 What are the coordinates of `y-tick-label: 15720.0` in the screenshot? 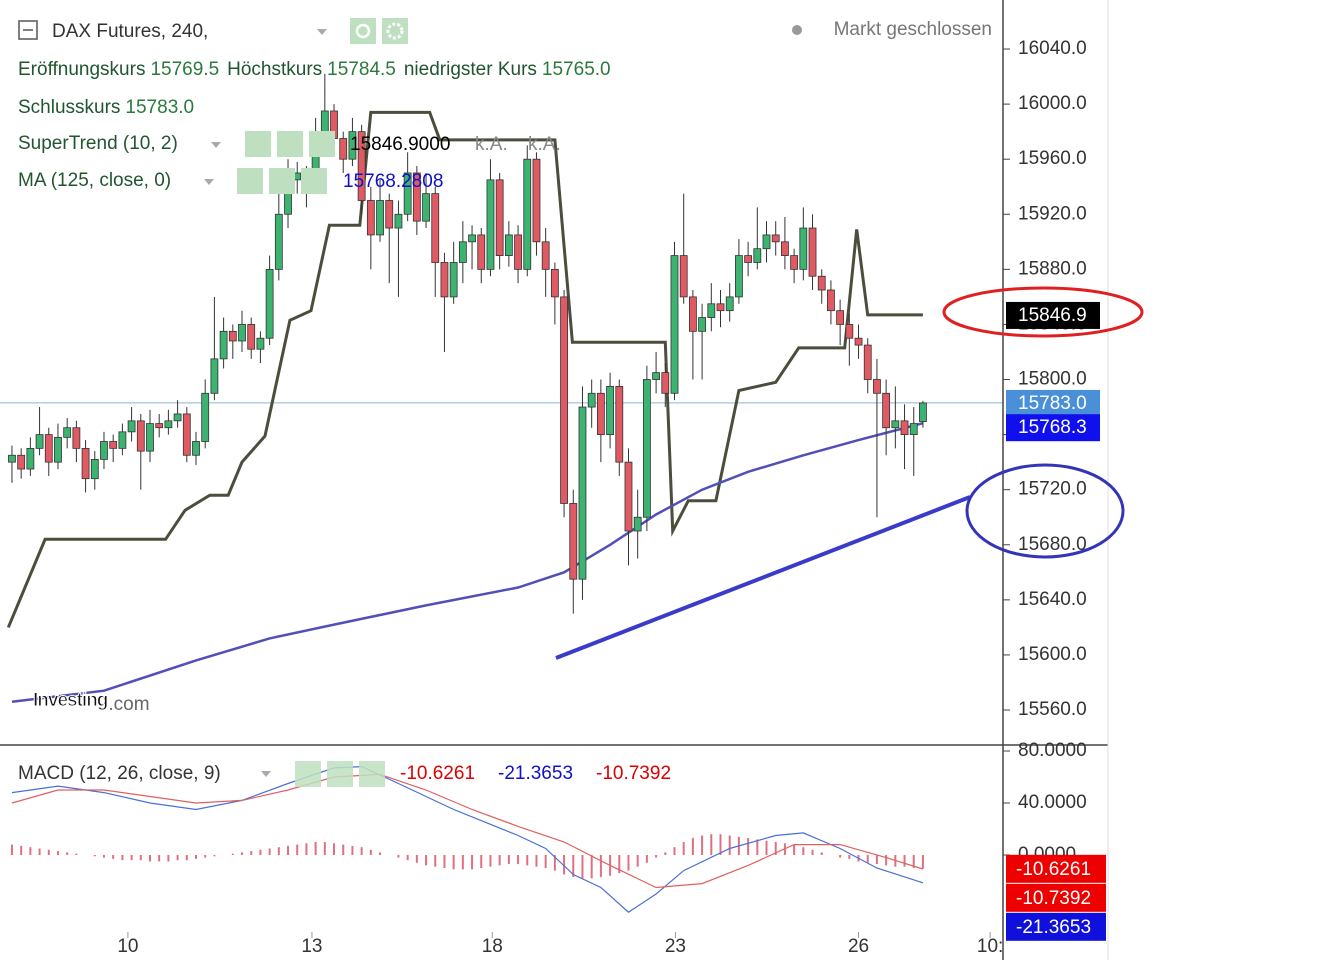 It's located at (1052, 489).